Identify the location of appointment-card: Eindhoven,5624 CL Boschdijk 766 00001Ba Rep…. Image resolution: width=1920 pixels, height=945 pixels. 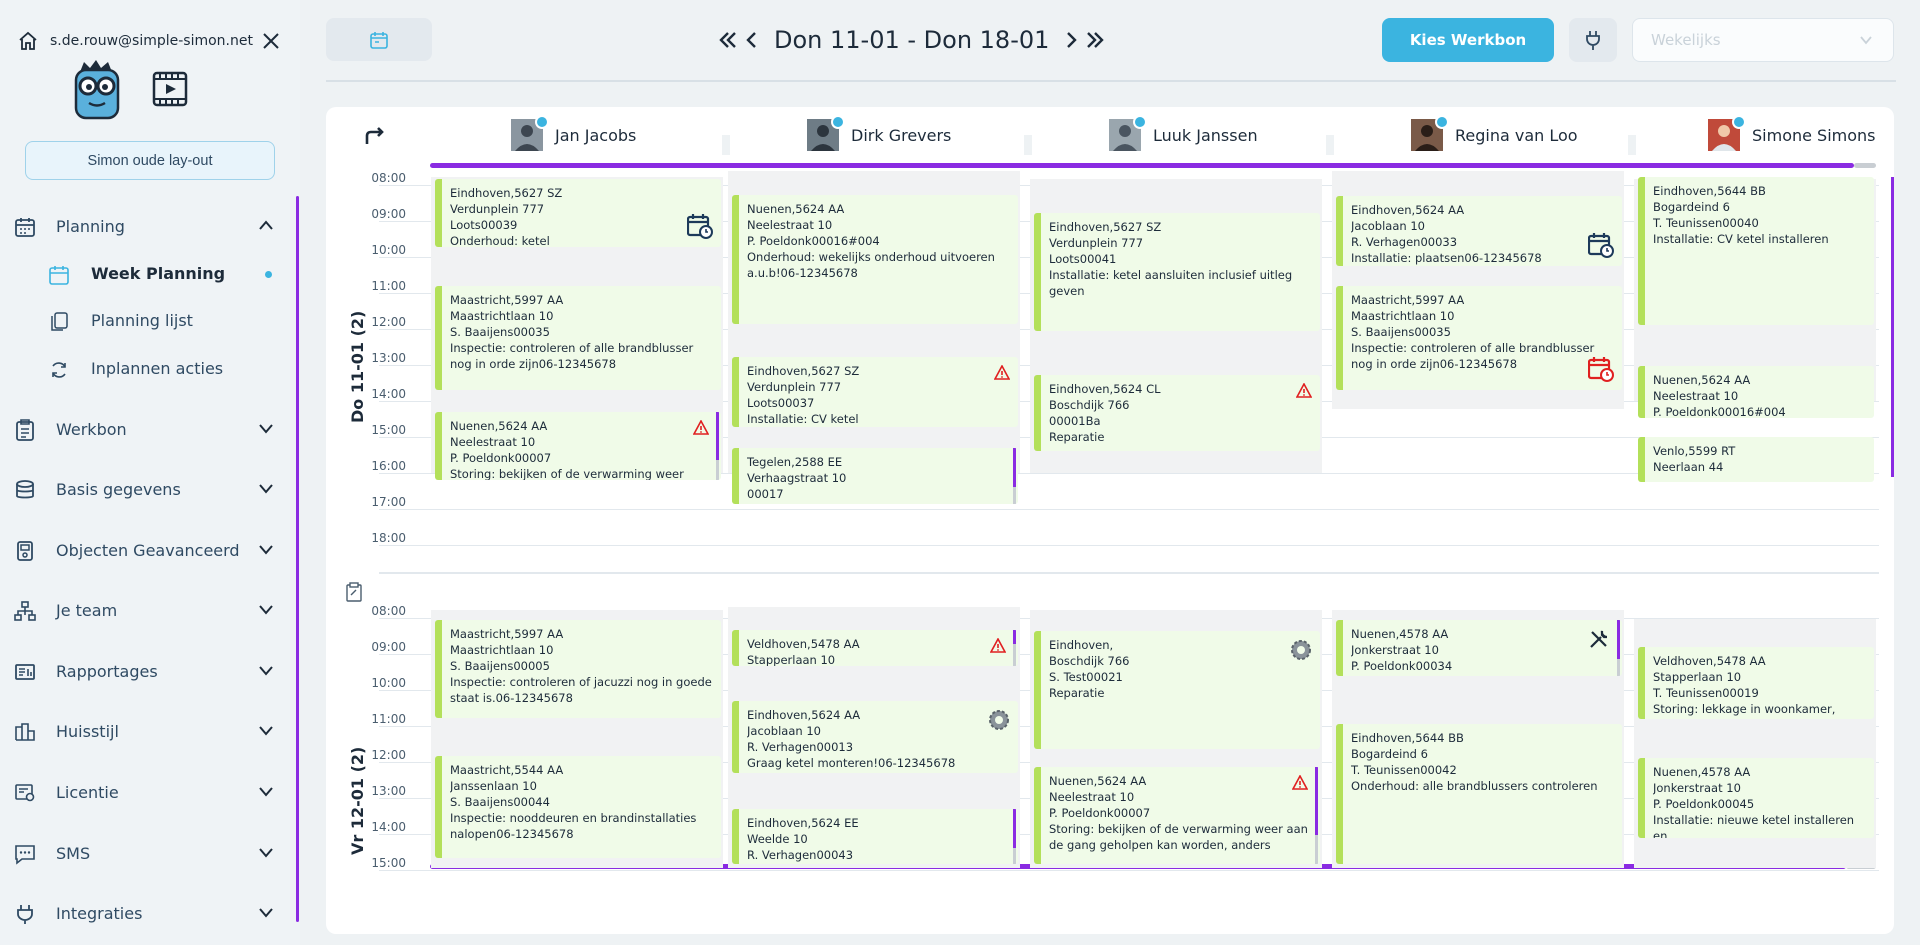
(1177, 413).